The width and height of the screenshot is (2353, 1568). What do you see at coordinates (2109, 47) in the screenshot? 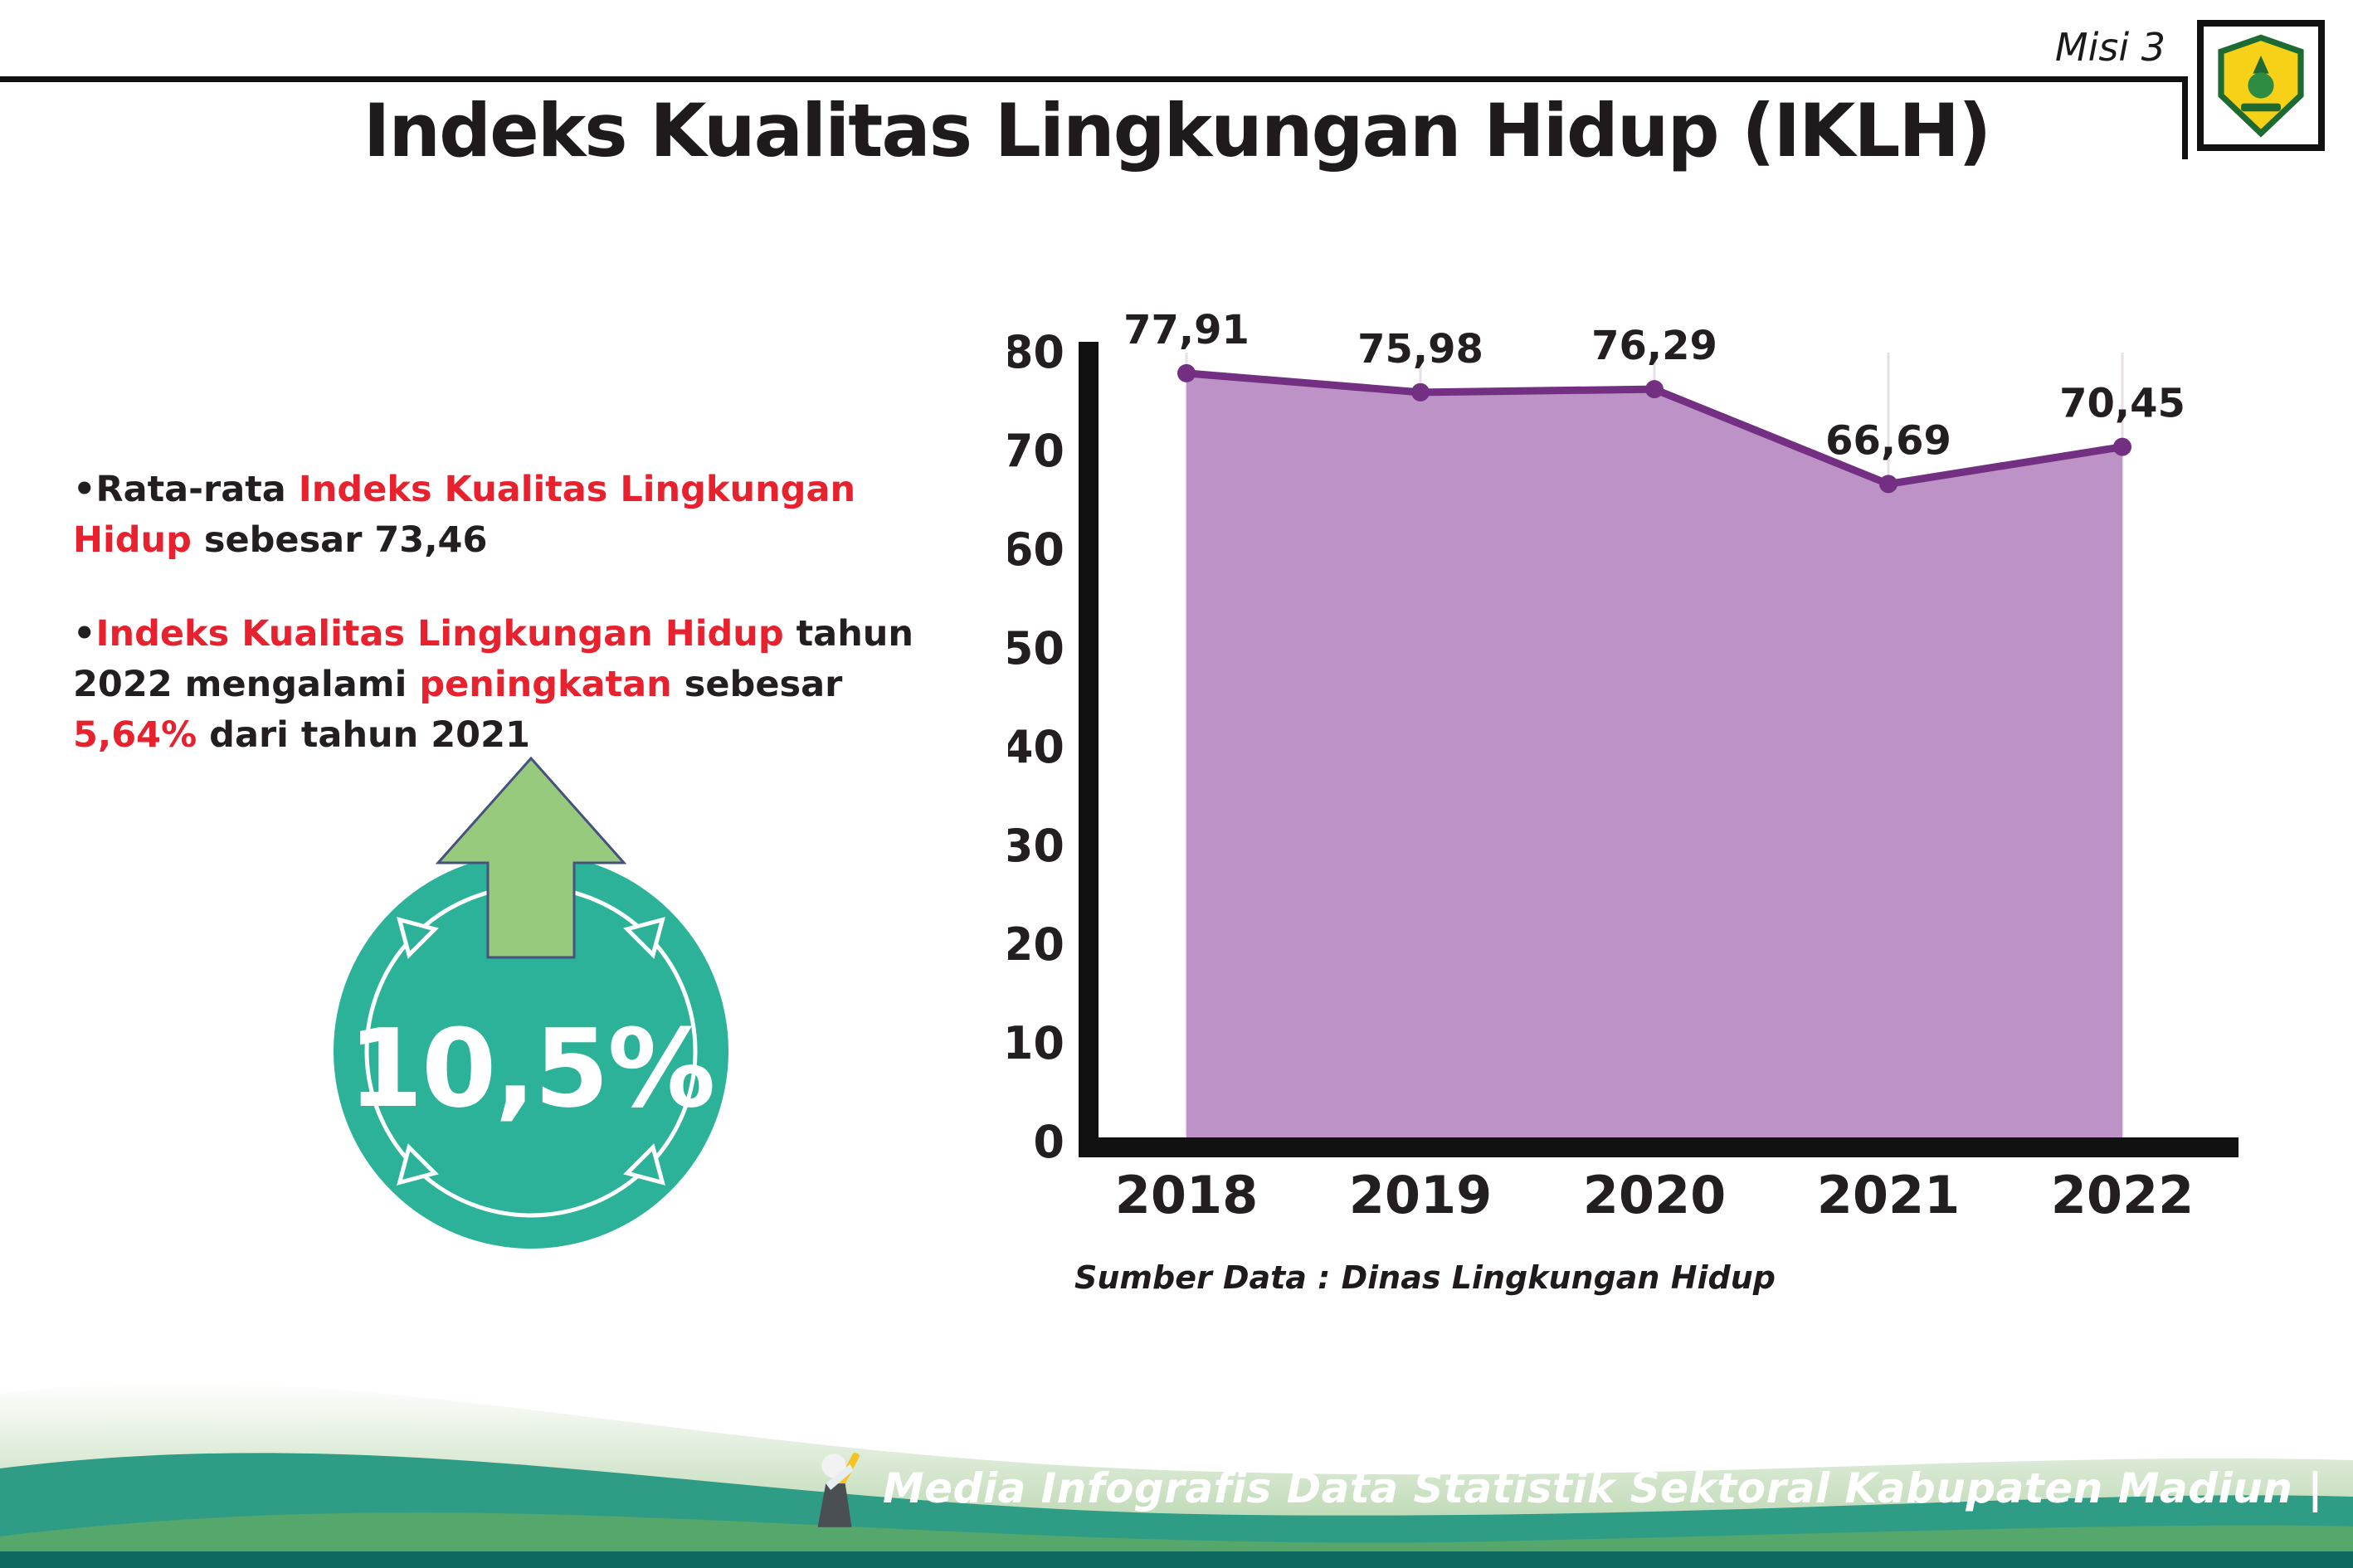
I see `misi-label: Misi 3` at bounding box center [2109, 47].